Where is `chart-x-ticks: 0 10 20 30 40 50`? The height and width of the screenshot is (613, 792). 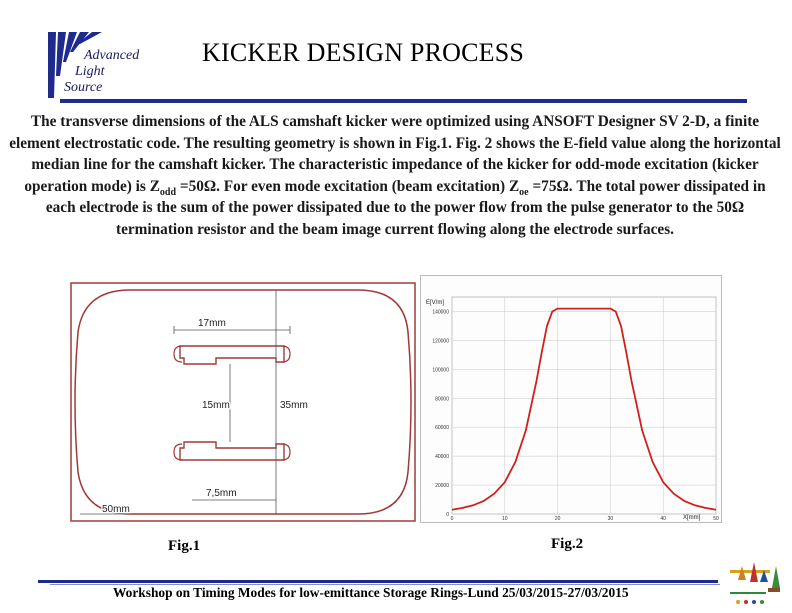 chart-x-ticks: 0 10 20 30 40 50 is located at coordinates (585, 519).